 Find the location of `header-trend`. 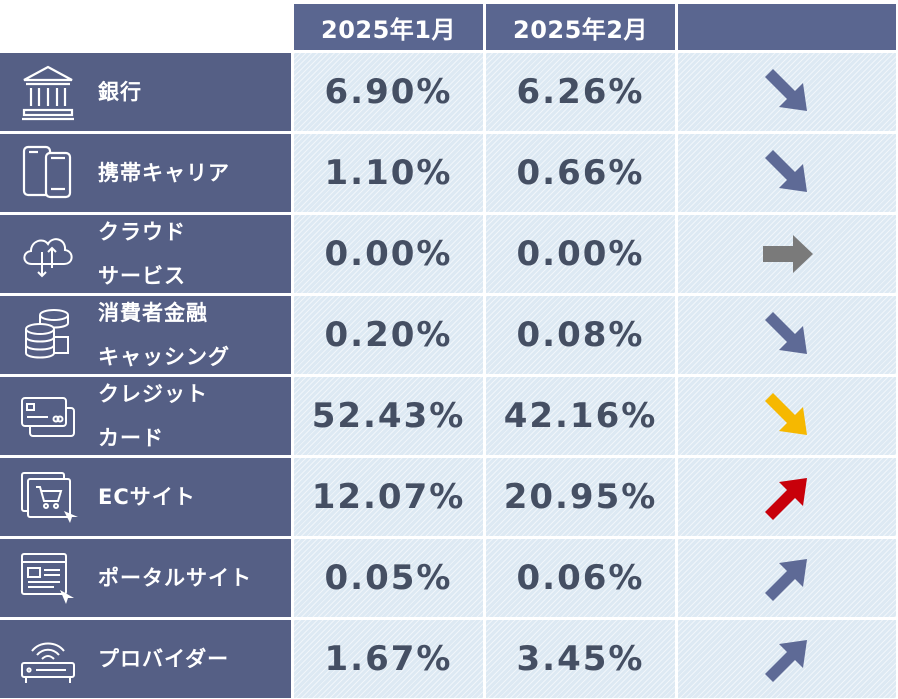

header-trend is located at coordinates (787, 27).